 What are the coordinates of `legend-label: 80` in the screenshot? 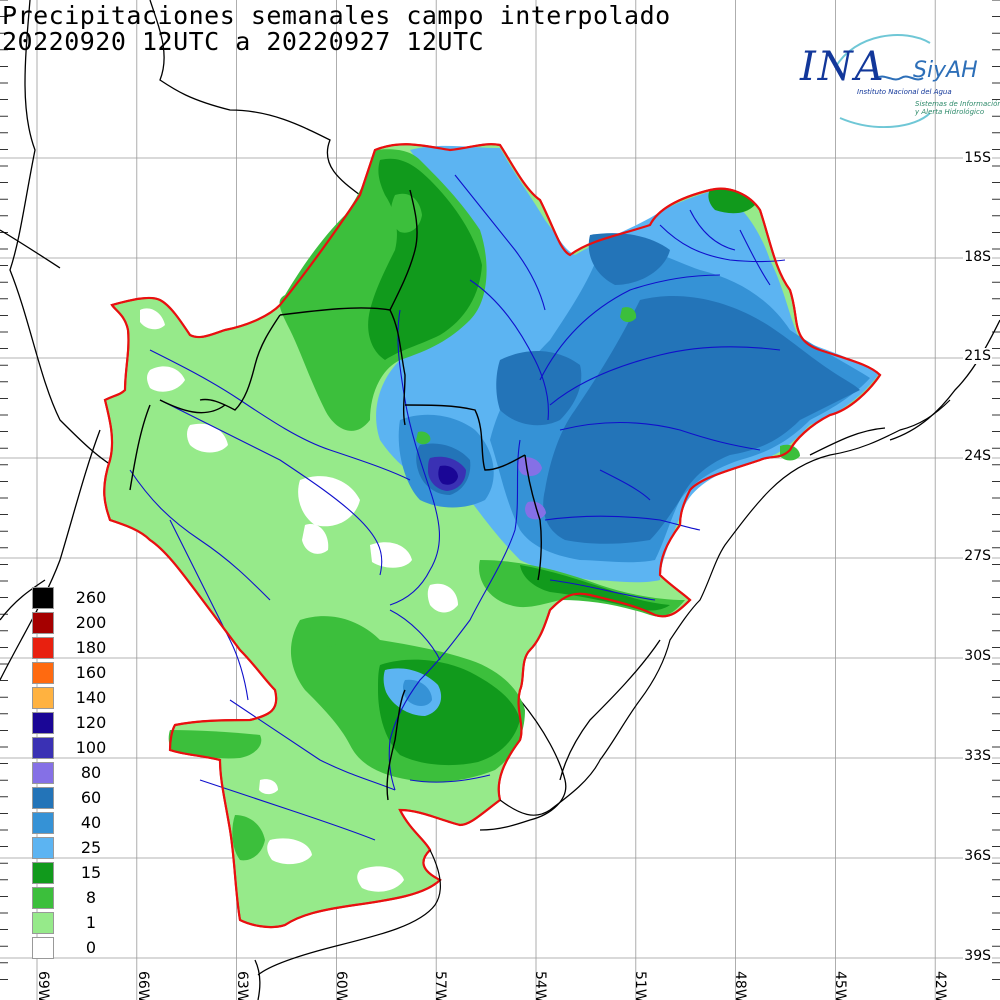 It's located at (91, 772).